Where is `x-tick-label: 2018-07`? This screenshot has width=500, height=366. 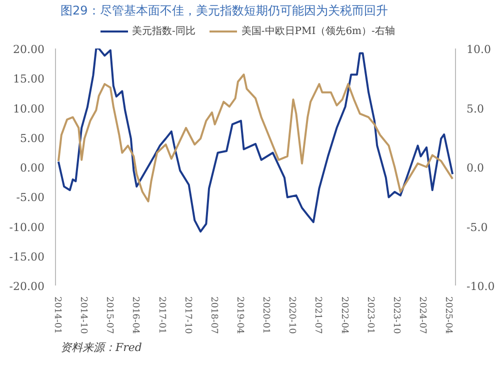 x-tick-label: 2018-07 is located at coordinates (213, 315).